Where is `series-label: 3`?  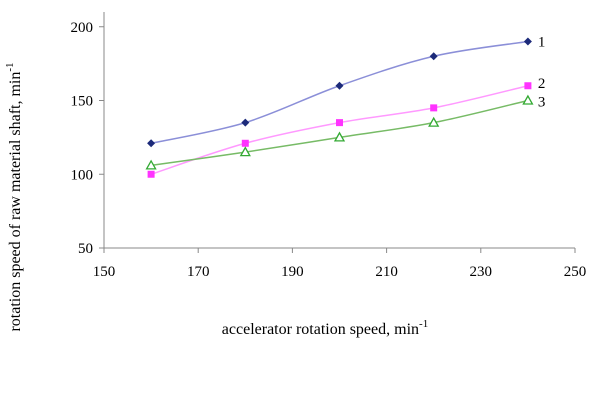
series-label: 3 is located at coordinates (542, 103).